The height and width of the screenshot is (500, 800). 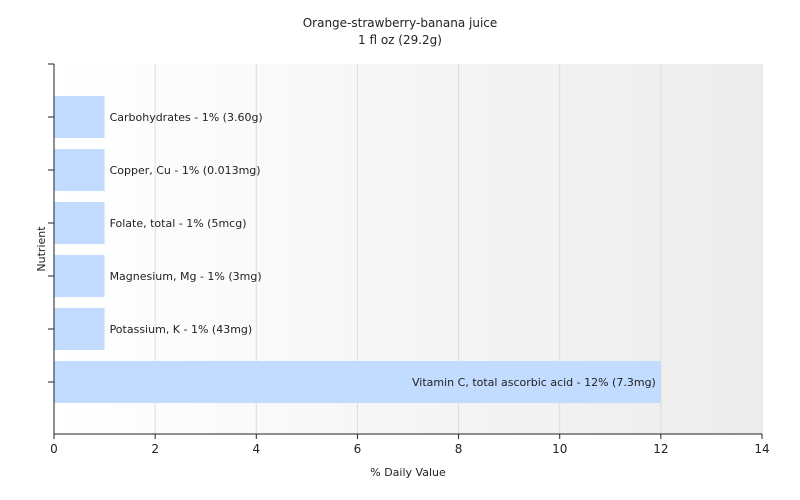 I want to click on x-axis-label: % Daily Value, so click(x=408, y=472).